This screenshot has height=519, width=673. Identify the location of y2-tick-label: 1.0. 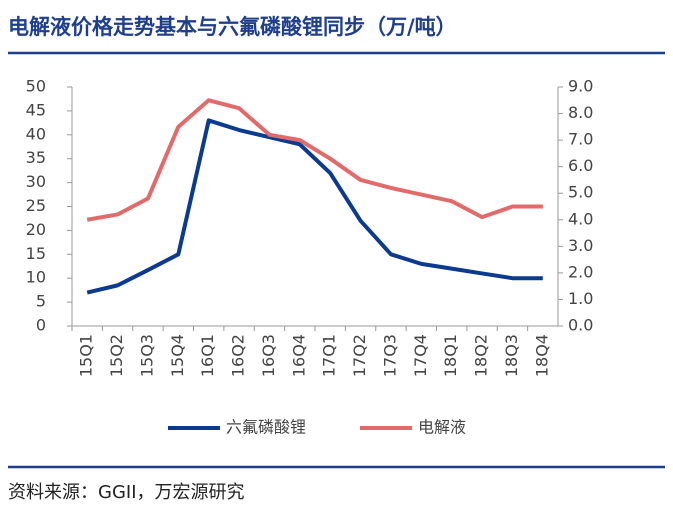
(580, 298).